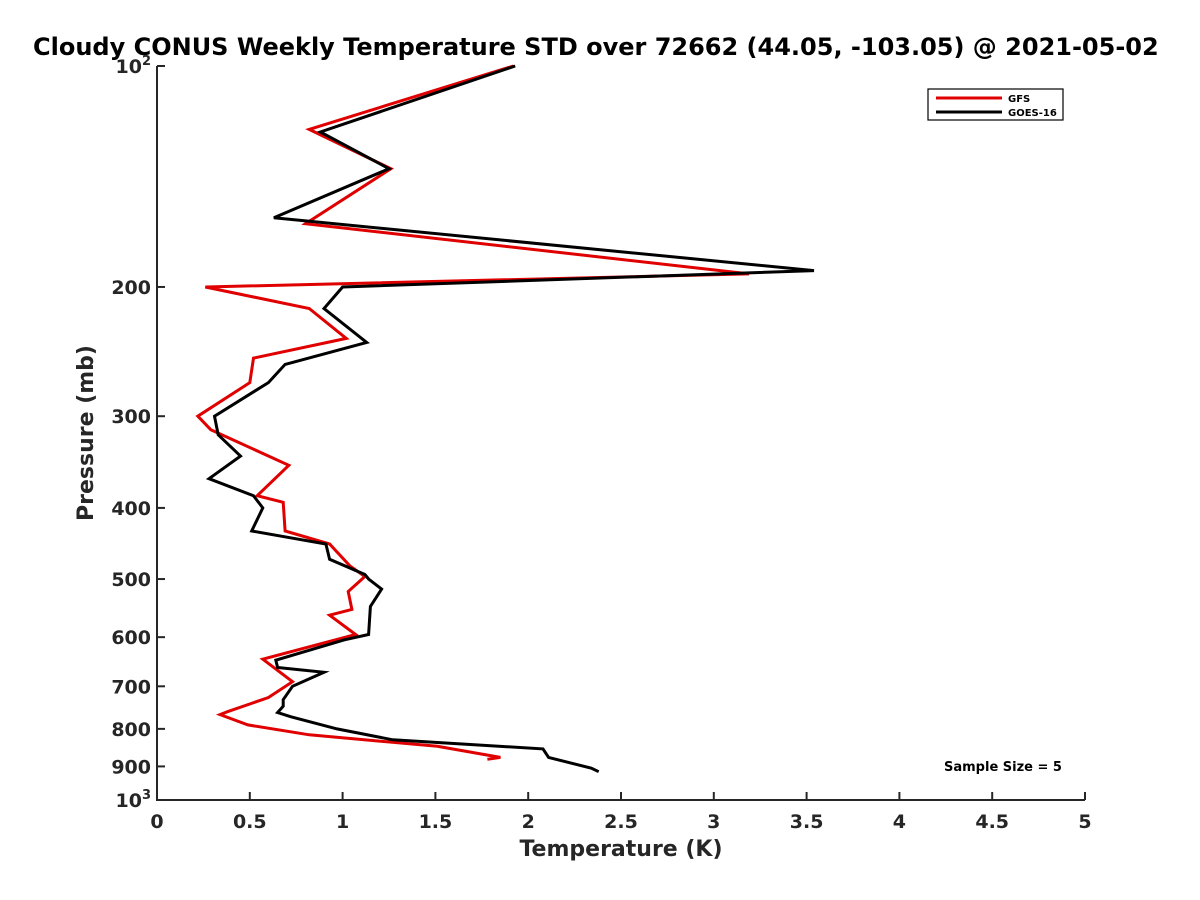 This screenshot has width=1200, height=900. Describe the element at coordinates (131, 638) in the screenshot. I see `y-tick-label: 600` at that location.